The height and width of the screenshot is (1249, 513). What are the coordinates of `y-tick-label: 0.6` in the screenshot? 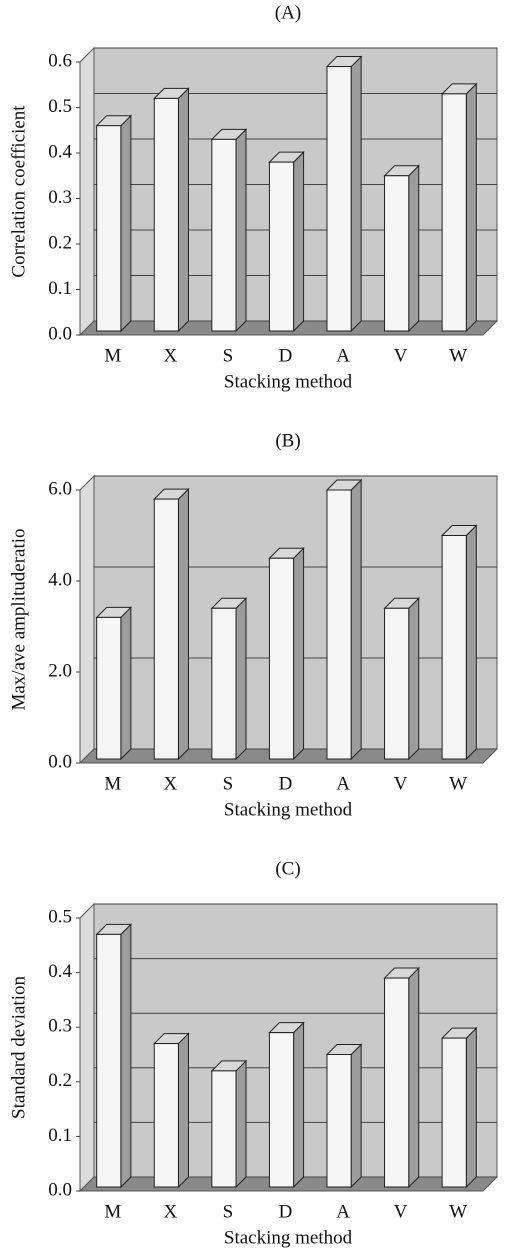 It's located at (60, 60).